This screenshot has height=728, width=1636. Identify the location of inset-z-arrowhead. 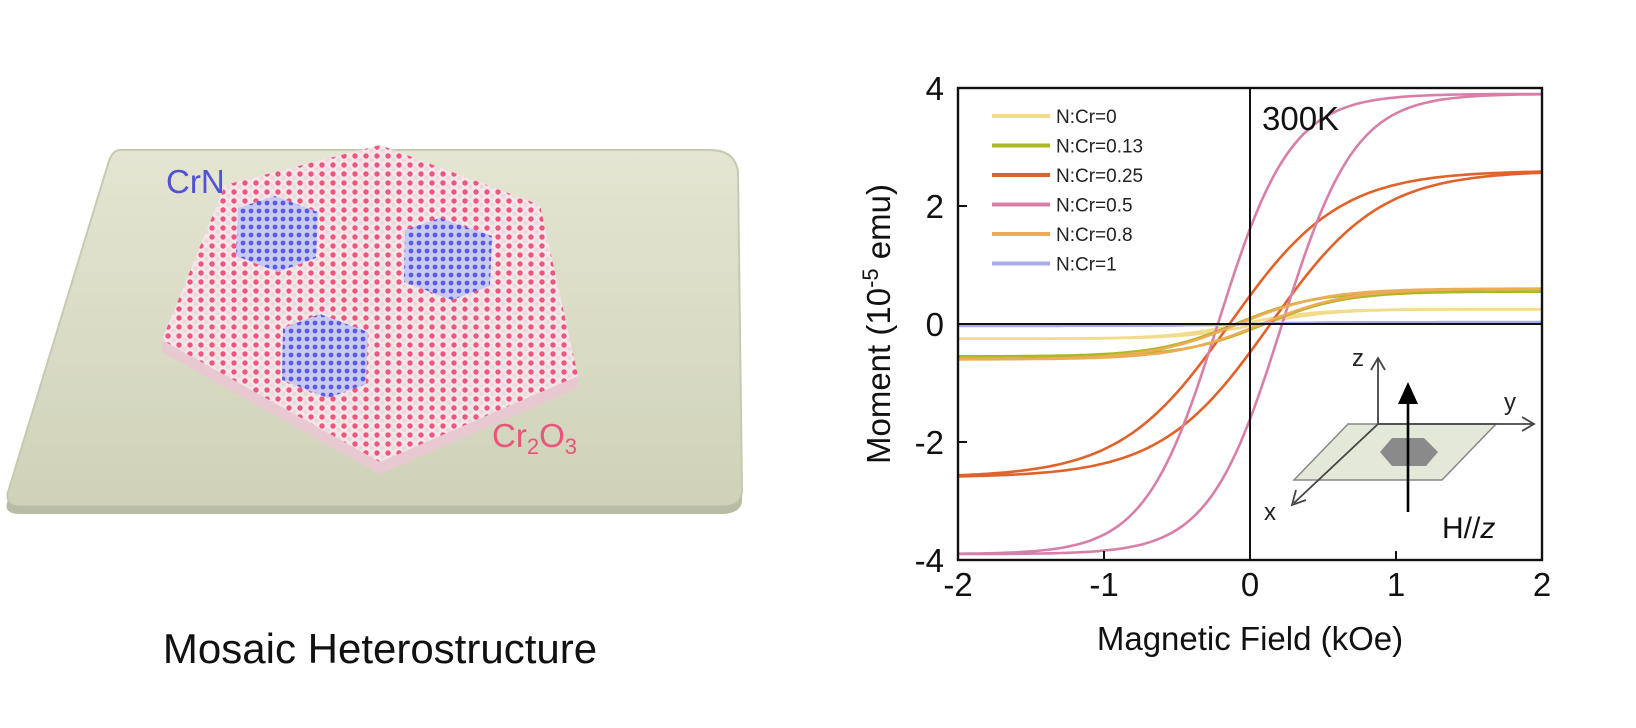
(1378, 363).